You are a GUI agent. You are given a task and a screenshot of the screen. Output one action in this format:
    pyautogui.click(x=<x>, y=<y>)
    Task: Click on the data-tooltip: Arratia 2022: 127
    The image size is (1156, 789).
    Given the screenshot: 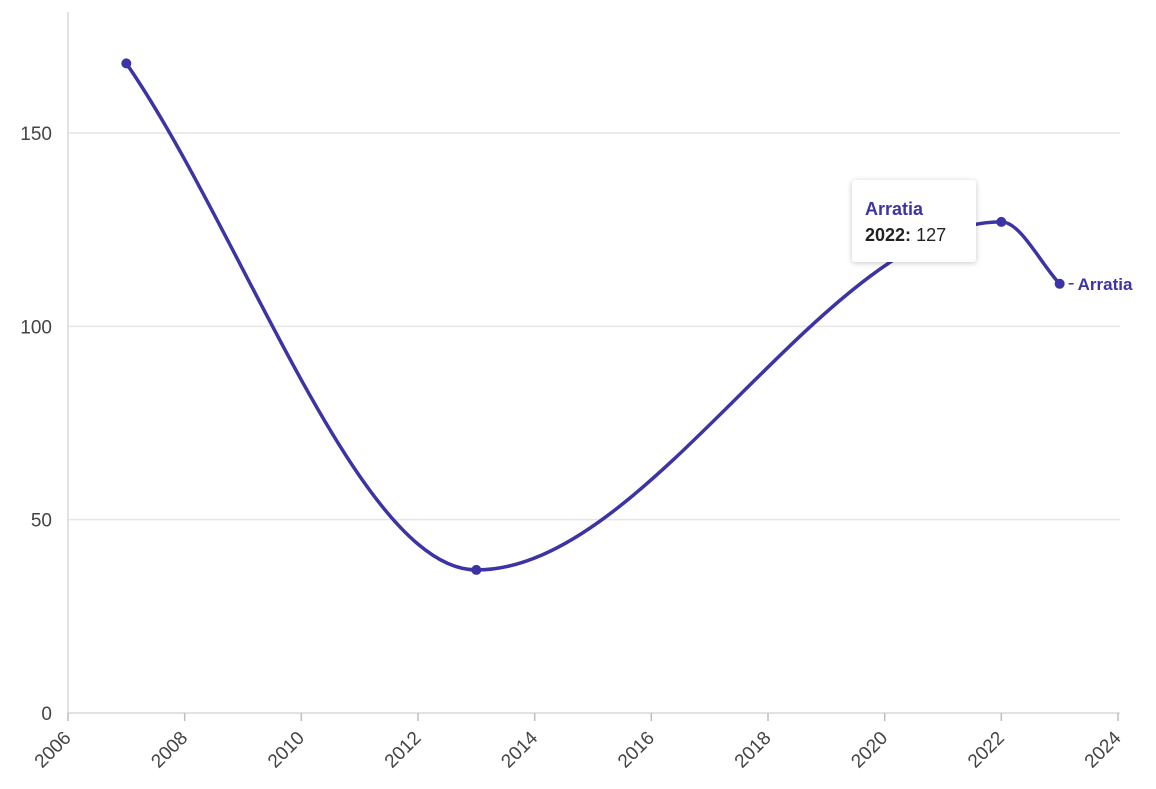 What is the action you would take?
    pyautogui.click(x=914, y=221)
    